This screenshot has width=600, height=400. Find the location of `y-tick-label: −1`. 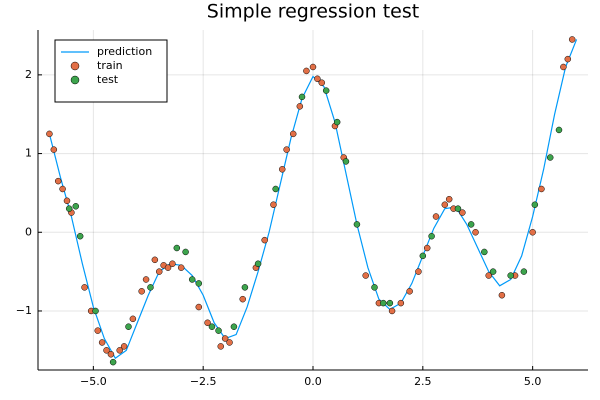

y-tick-label: −1 is located at coordinates (24, 310).